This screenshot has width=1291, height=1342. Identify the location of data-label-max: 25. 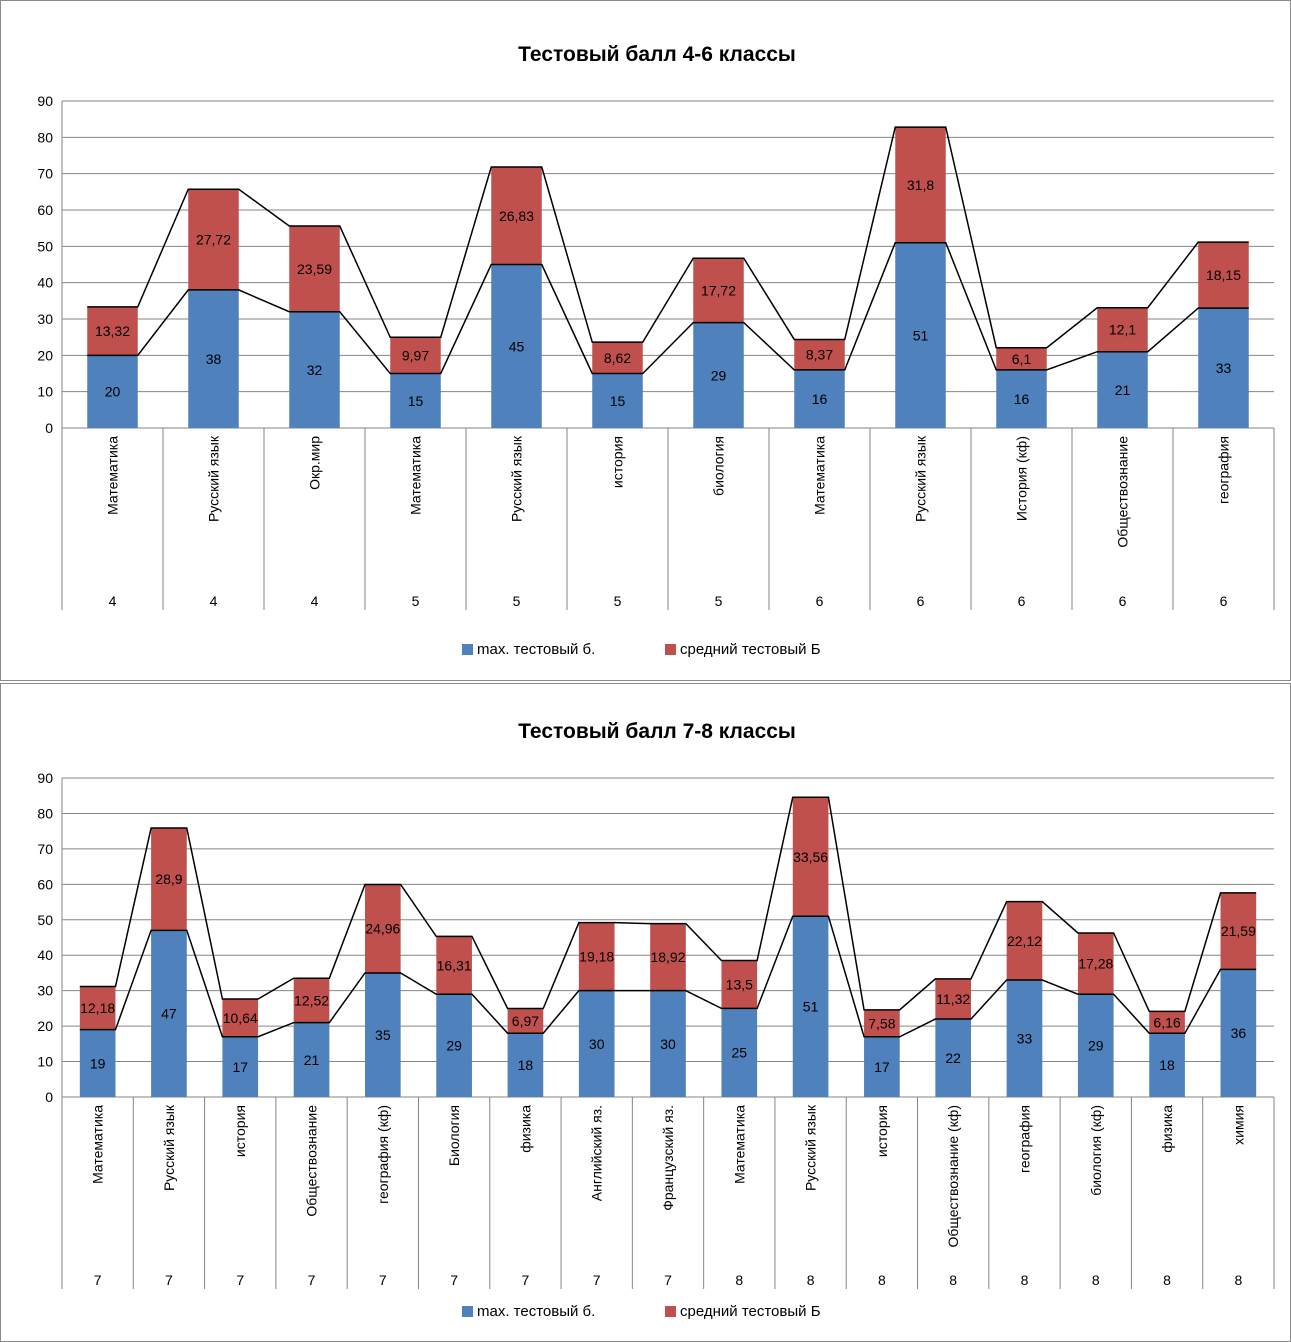
(740, 1053).